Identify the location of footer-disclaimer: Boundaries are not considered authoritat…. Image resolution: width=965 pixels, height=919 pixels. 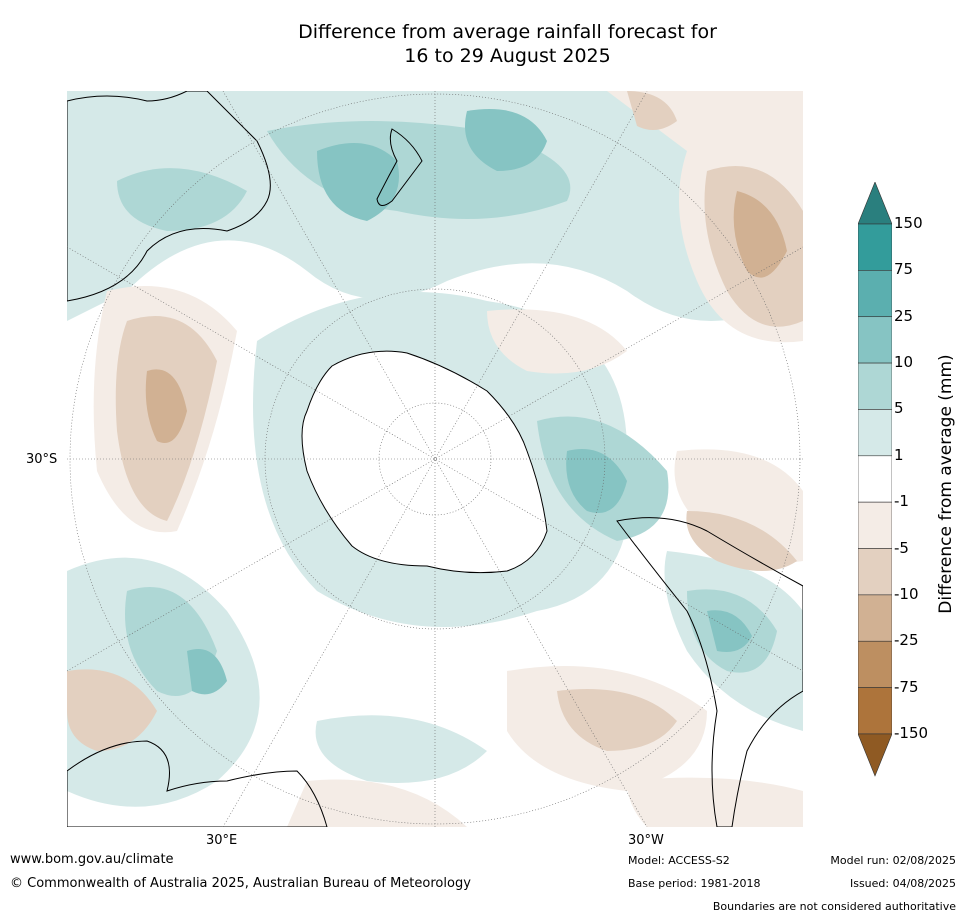
(834, 906).